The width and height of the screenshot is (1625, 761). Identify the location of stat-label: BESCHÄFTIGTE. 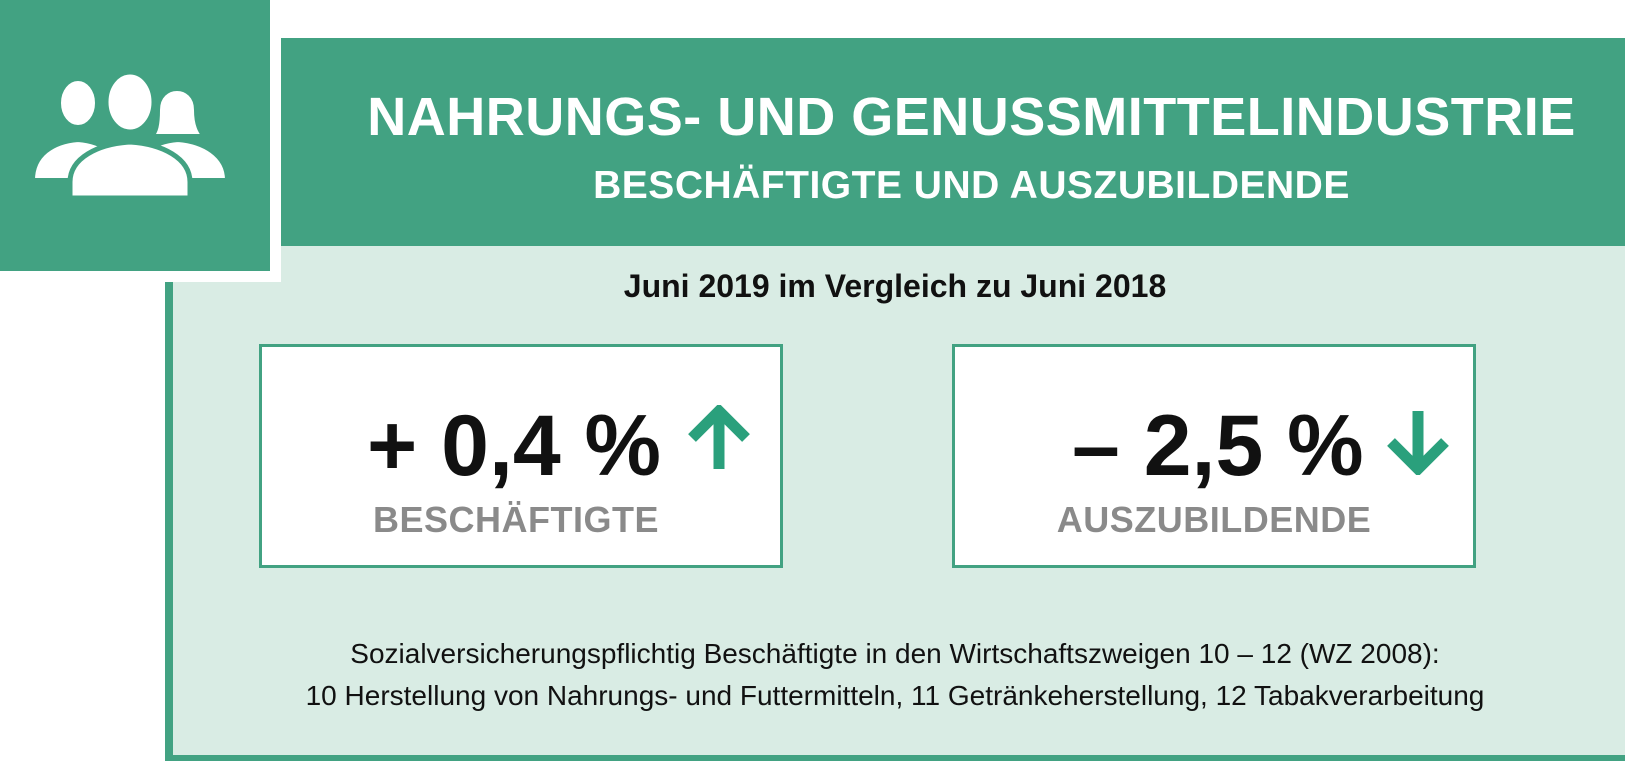
(515, 519).